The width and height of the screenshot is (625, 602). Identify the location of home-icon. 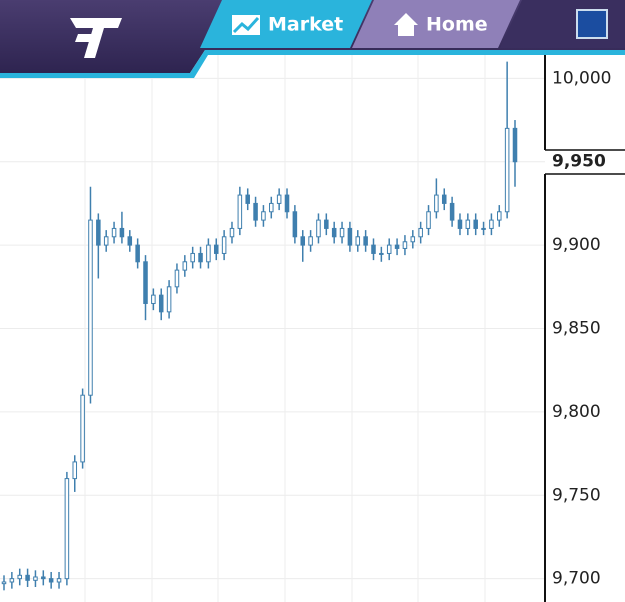
(406, 24).